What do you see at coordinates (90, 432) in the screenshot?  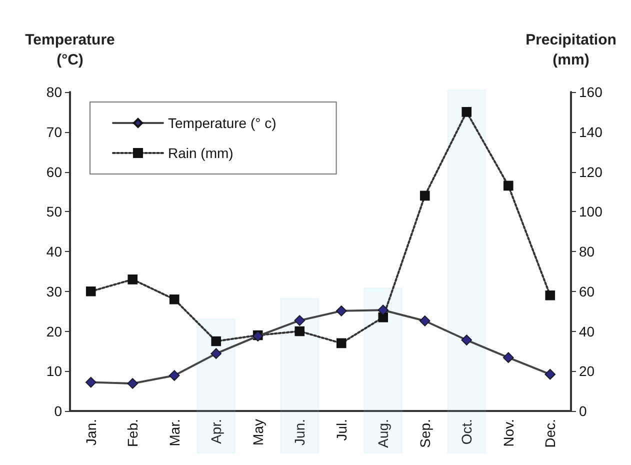 I see `x-tick-label: Jan.` at bounding box center [90, 432].